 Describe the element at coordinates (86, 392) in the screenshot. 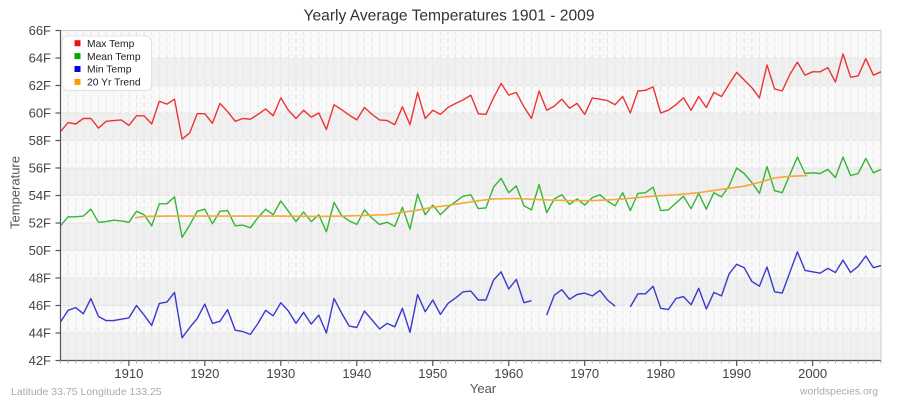

I see `svg-text:Latitude 33.75 Longitude 133.2: Latitude 33.75 Longitude 133.25` at that location.